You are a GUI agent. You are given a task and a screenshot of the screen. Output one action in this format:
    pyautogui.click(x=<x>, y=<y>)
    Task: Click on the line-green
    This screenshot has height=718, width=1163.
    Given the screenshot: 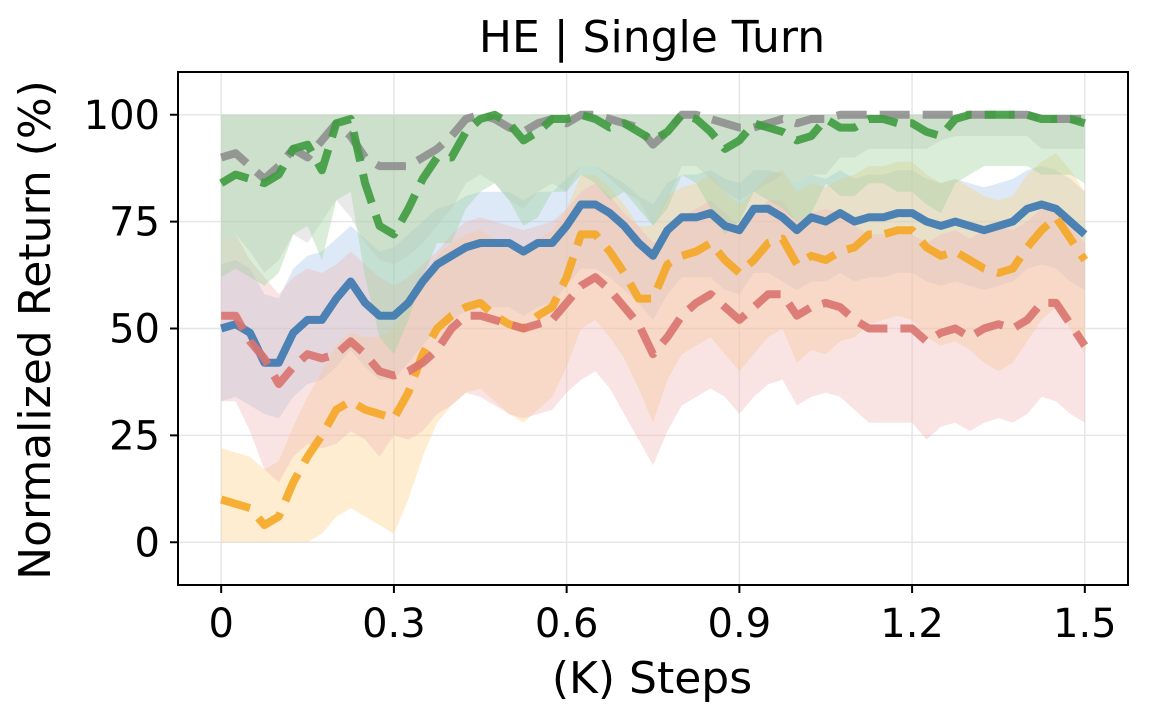 What is the action you would take?
    pyautogui.click(x=652, y=174)
    